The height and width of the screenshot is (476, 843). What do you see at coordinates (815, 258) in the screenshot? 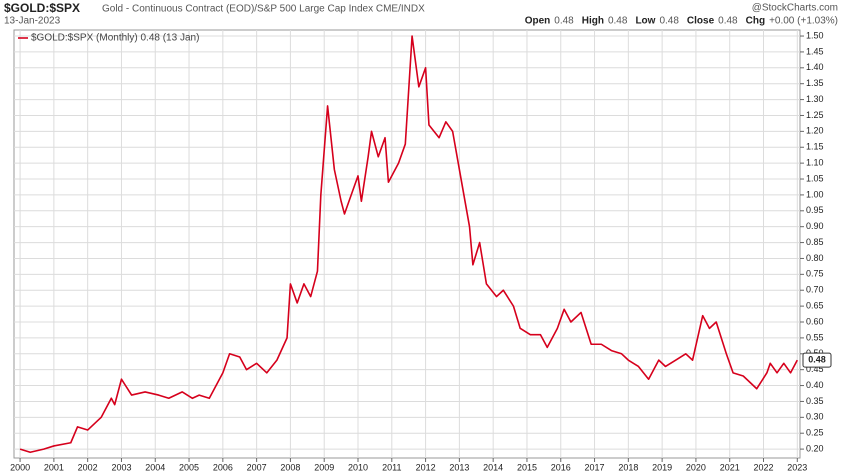
I see `y-tick-label: 0.80` at bounding box center [815, 258].